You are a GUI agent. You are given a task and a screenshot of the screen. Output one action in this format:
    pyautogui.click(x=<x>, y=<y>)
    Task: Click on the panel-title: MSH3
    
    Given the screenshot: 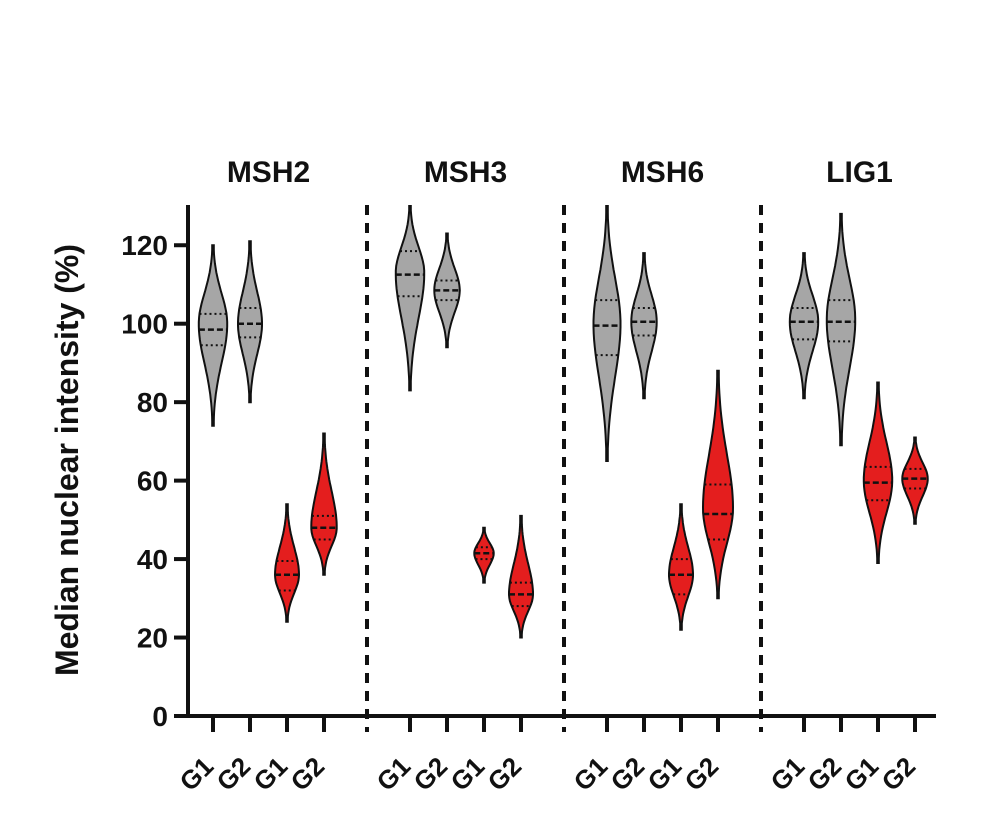 What is the action you would take?
    pyautogui.click(x=465, y=172)
    